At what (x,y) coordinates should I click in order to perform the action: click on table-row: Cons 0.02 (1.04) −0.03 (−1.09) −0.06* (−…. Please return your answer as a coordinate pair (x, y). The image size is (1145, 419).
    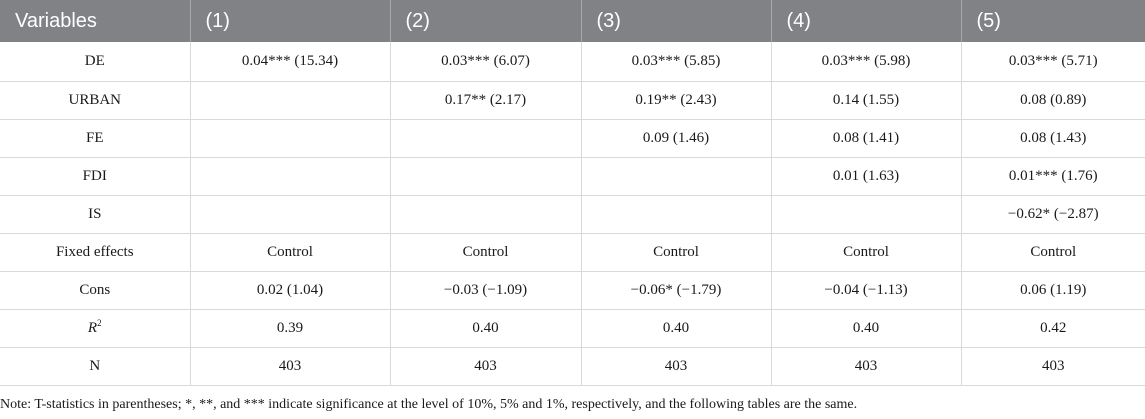
    Looking at the image, I should click on (572, 290).